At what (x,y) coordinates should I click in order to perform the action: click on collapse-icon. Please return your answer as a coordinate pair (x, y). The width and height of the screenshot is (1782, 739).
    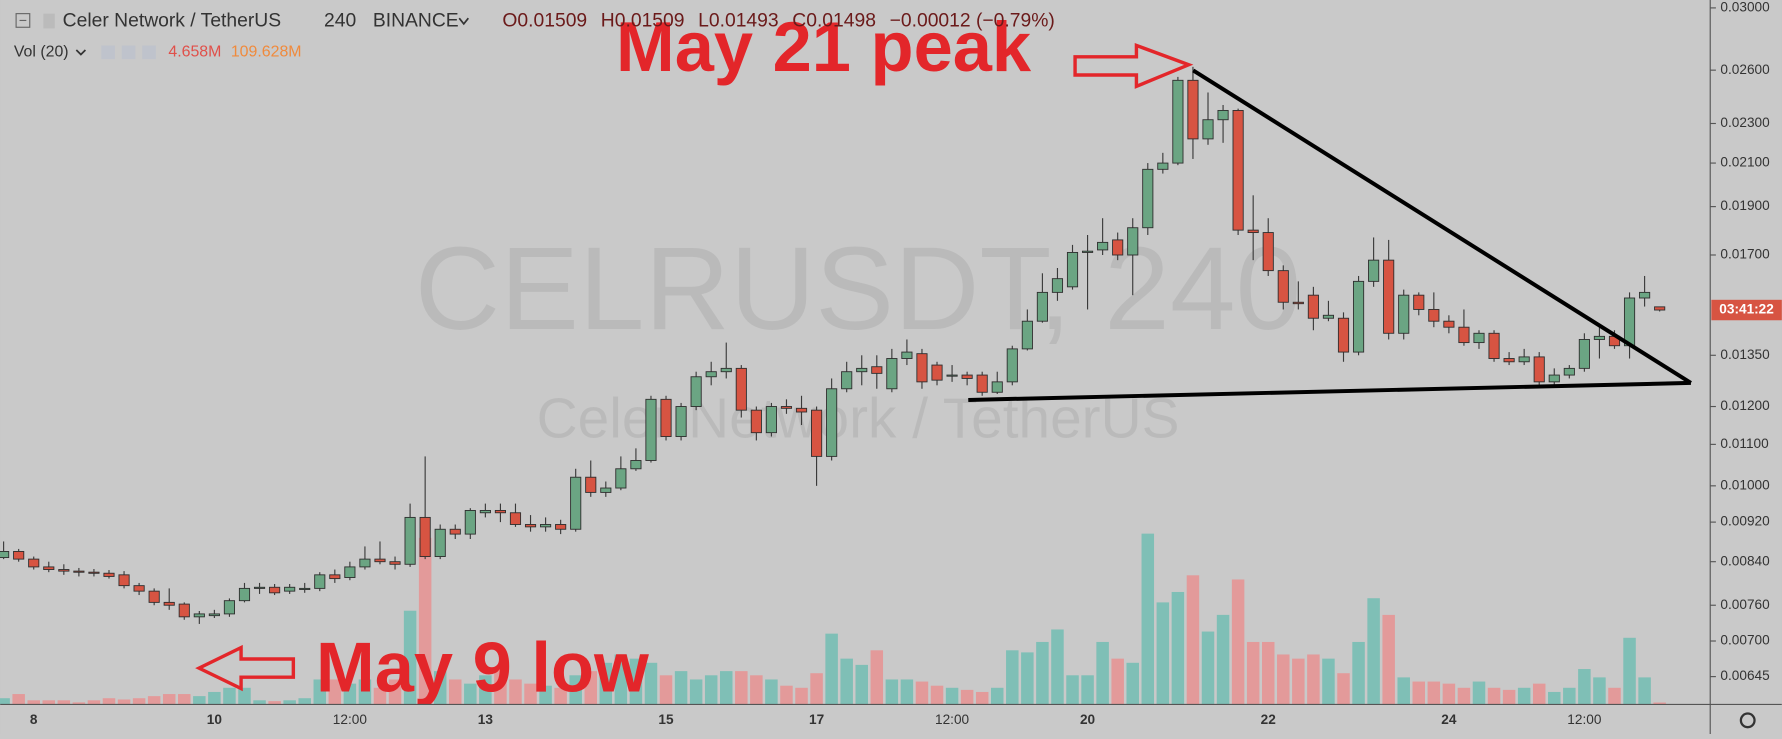
    Looking at the image, I should click on (23, 20).